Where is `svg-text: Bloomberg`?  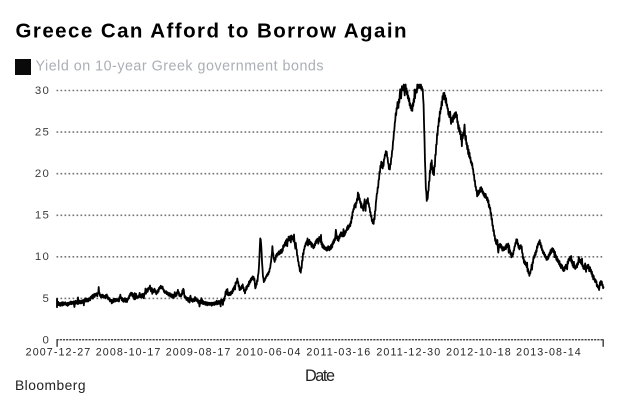
svg-text: Bloomberg is located at coordinates (50, 385).